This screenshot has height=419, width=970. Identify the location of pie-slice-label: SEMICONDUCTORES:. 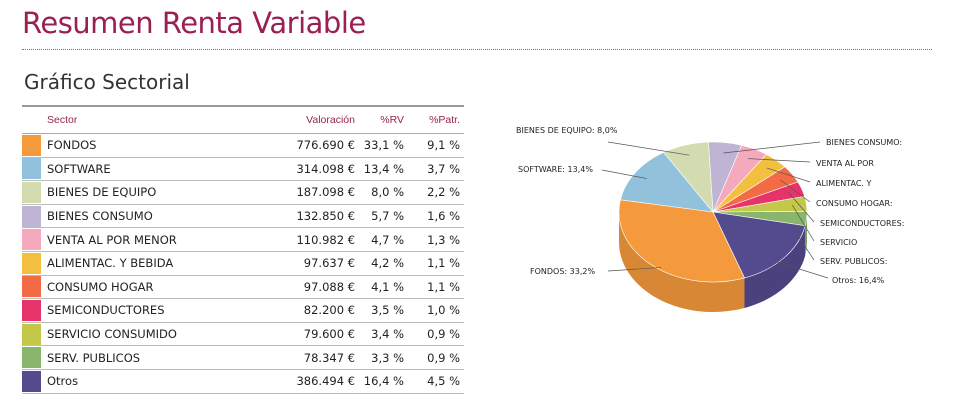
(862, 223).